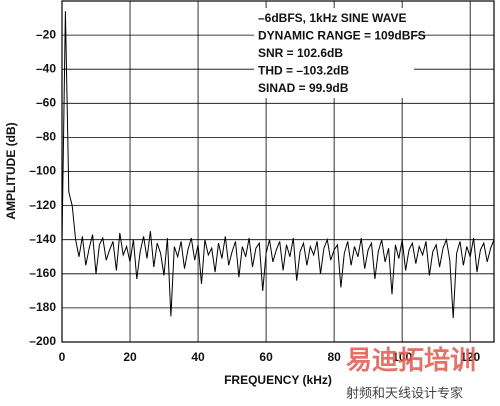  I want to click on annotation: THD = –103.2dB, so click(303, 71).